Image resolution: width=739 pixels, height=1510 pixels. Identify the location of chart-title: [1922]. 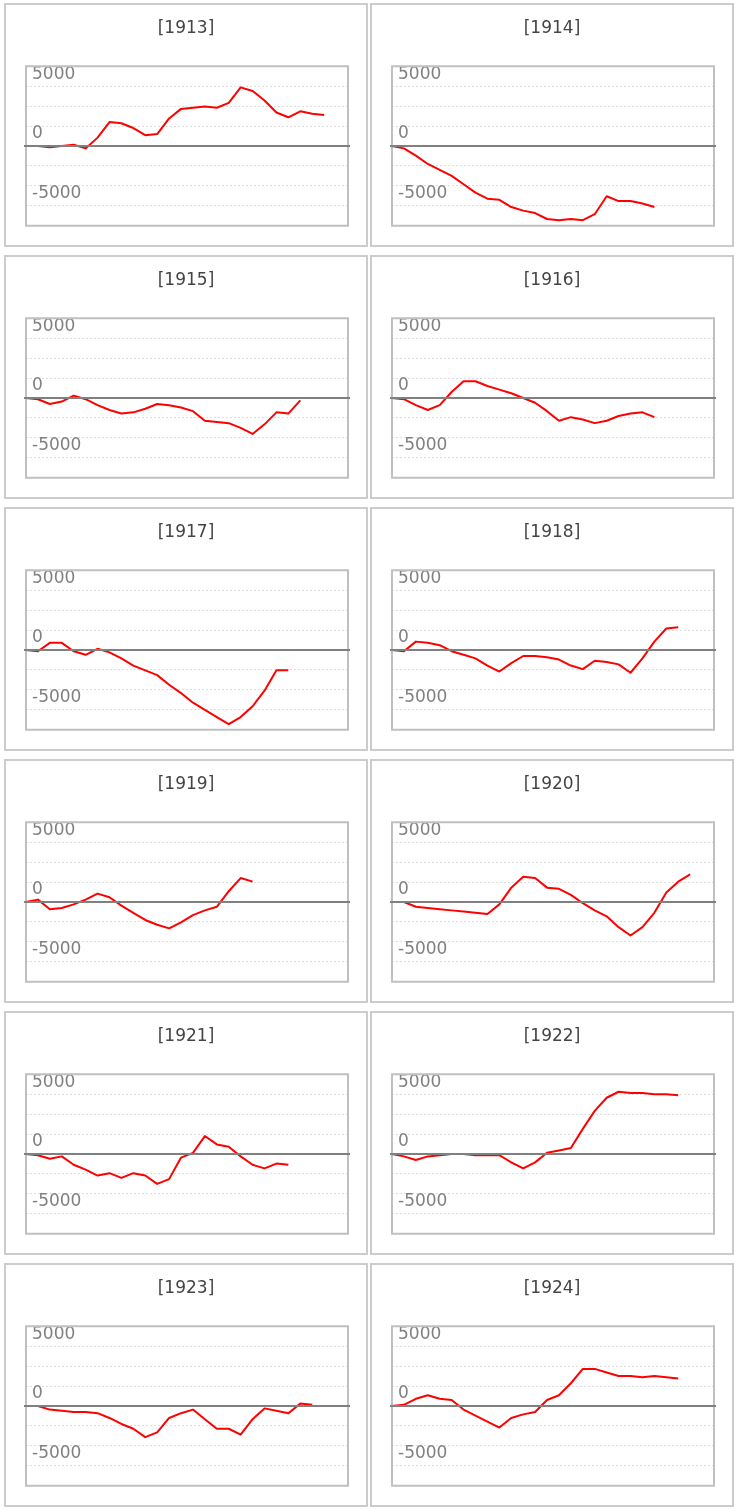
(552, 1035).